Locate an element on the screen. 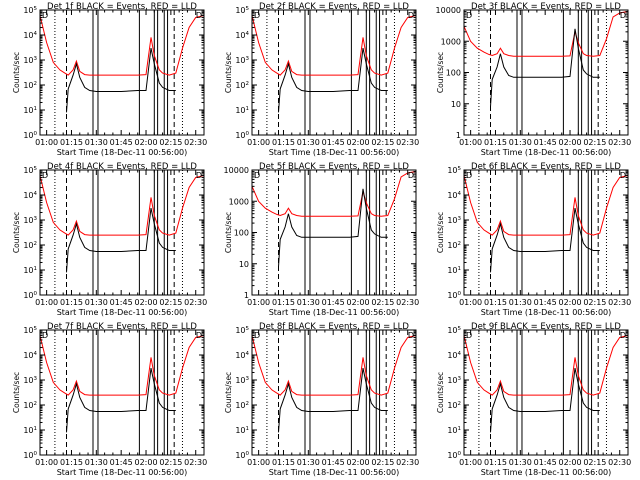  y-tick-label: 10 is located at coordinates (456, 104).